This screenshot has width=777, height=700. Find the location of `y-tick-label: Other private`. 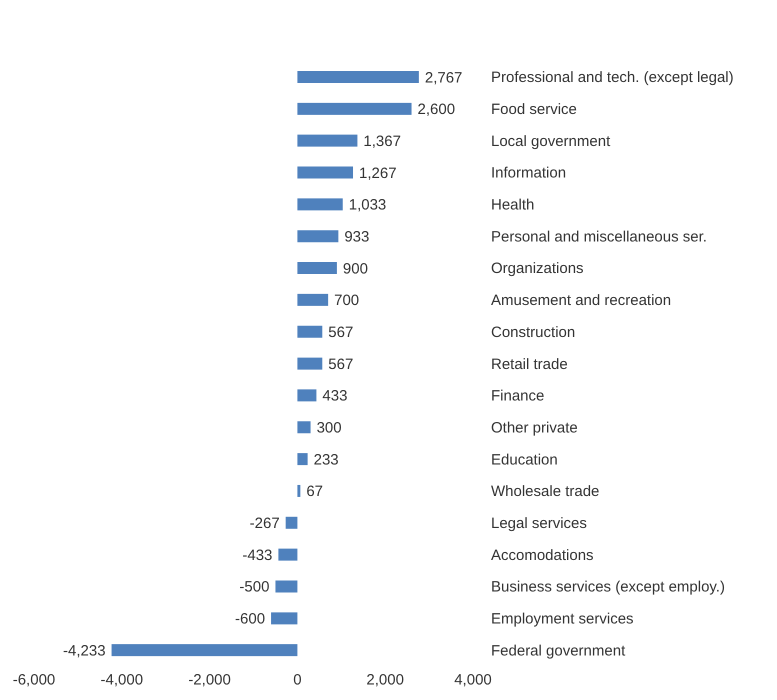

y-tick-label: Other private is located at coordinates (534, 427).